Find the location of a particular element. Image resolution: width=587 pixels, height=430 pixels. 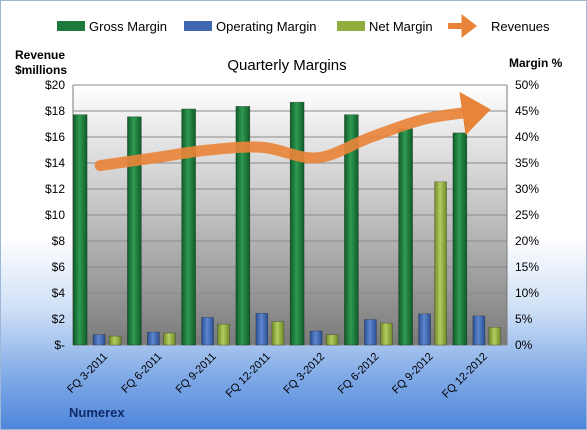

left-tick-label: $4 is located at coordinates (59, 293).